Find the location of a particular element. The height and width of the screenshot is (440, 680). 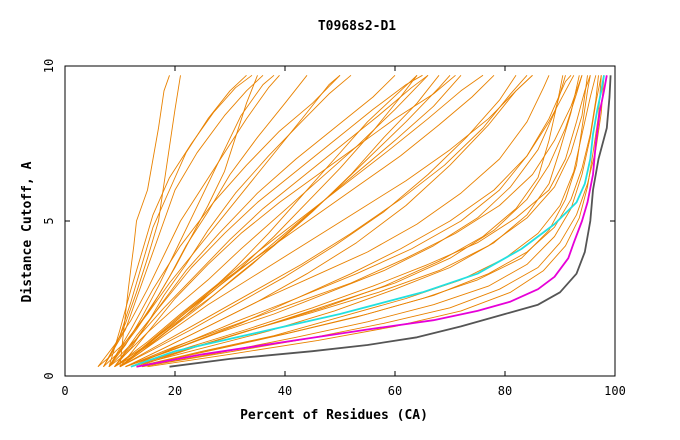

x-tick-label: 80 is located at coordinates (505, 391).